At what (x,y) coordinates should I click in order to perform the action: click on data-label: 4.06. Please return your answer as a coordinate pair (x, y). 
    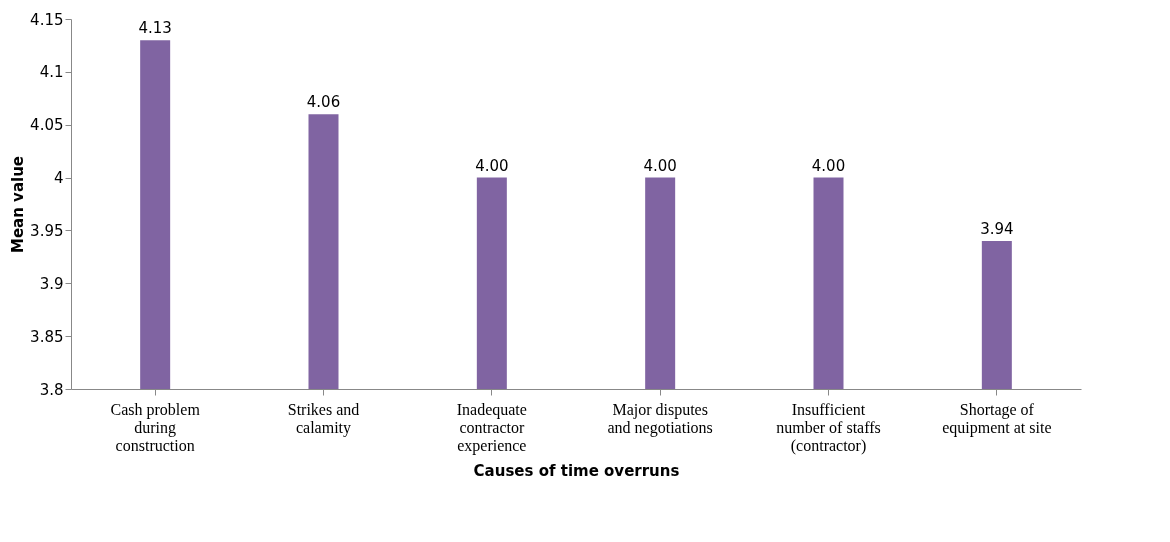
    Looking at the image, I should click on (323, 102).